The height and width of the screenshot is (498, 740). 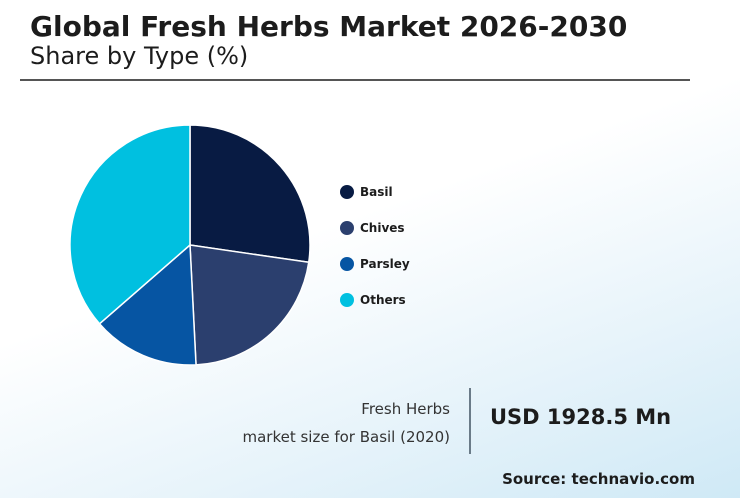 I want to click on chart-title: Global Fresh Herbs Market 2026-2030, so click(x=329, y=26).